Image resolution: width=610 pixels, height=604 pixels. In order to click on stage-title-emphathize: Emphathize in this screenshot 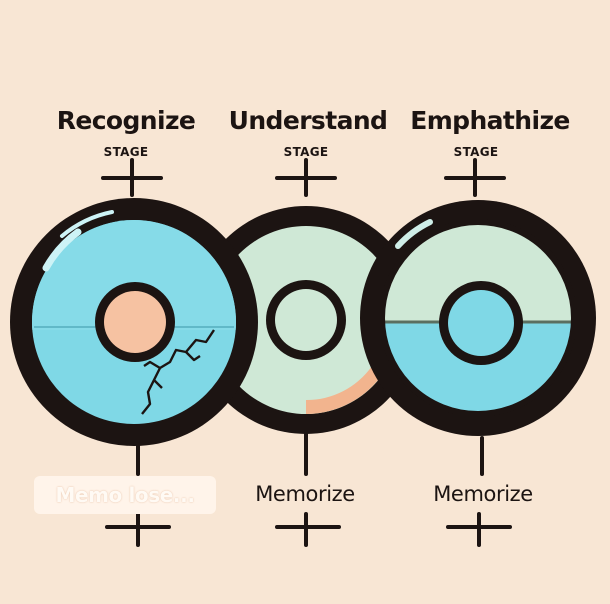, I will do `click(490, 120)`.